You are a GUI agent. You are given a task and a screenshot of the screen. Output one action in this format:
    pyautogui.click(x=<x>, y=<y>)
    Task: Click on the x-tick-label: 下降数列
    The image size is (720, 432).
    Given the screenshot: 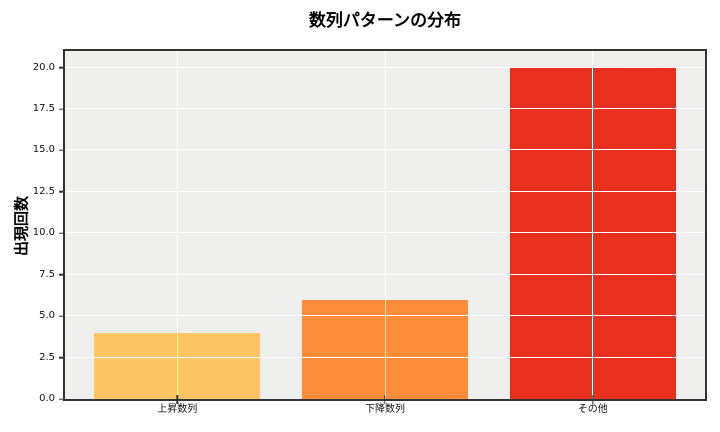 What is the action you would take?
    pyautogui.click(x=385, y=409)
    